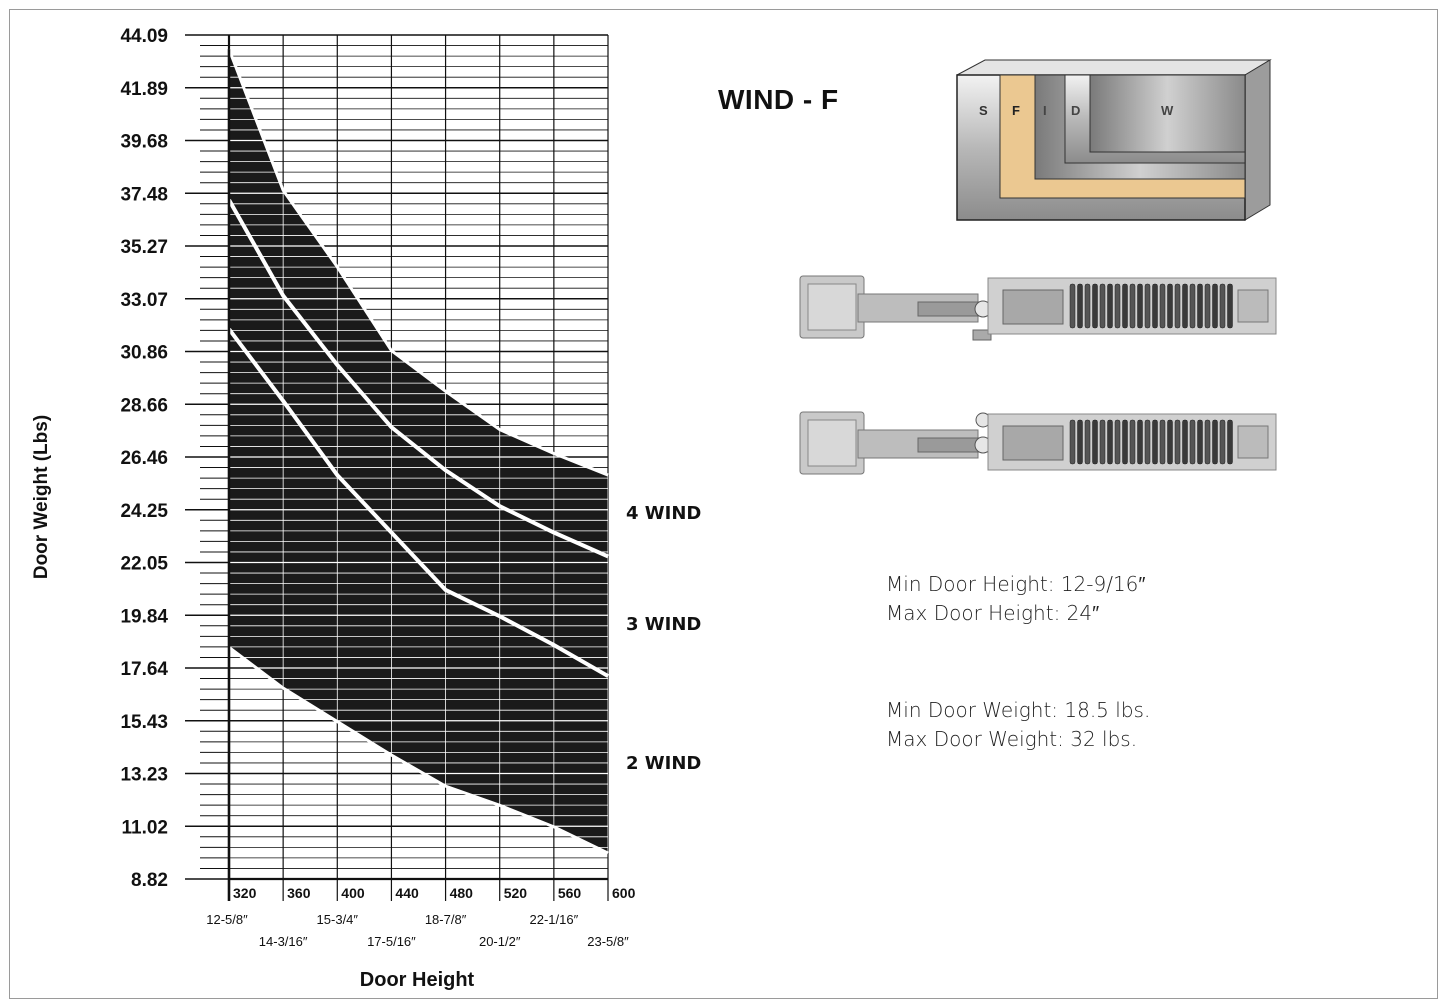 This screenshot has width=1449, height=1005. Describe the element at coordinates (144, 36) in the screenshot. I see `y-tick-label: 44.09` at that location.